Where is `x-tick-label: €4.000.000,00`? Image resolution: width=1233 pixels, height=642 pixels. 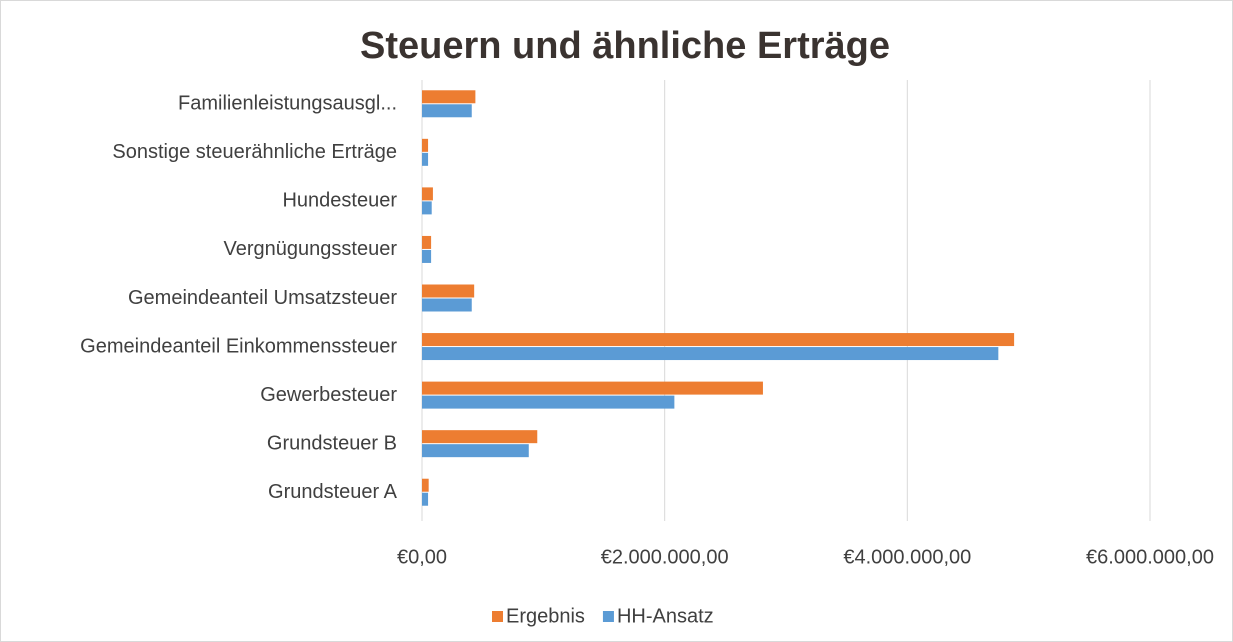
x-tick-label: €4.000.000,00 is located at coordinates (907, 557).